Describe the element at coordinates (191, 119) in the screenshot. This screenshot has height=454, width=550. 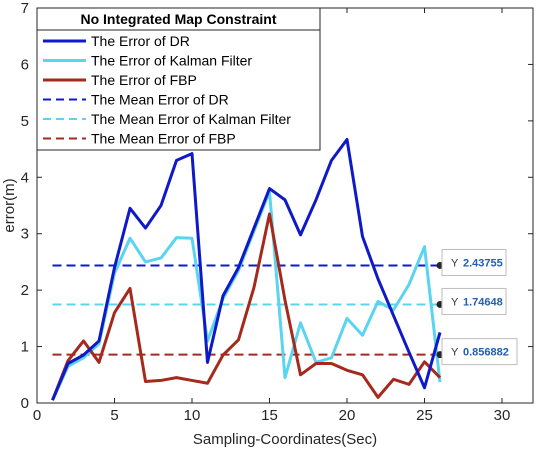
I see `legend-label: The Mean Error of Kalman Filter` at that location.